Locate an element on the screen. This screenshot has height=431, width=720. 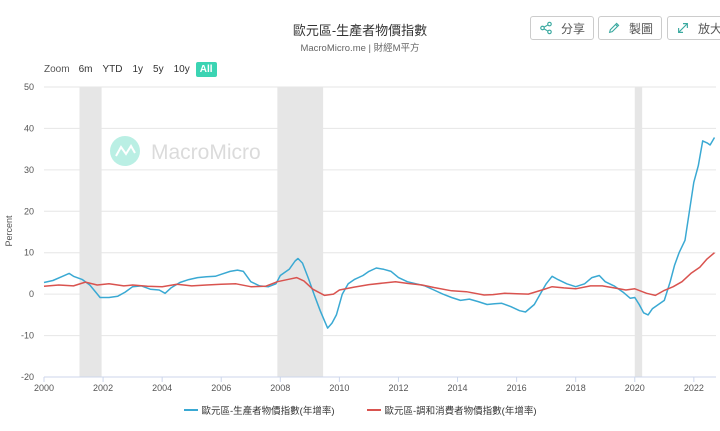
zoom-5y-button: 5y is located at coordinates (158, 69).